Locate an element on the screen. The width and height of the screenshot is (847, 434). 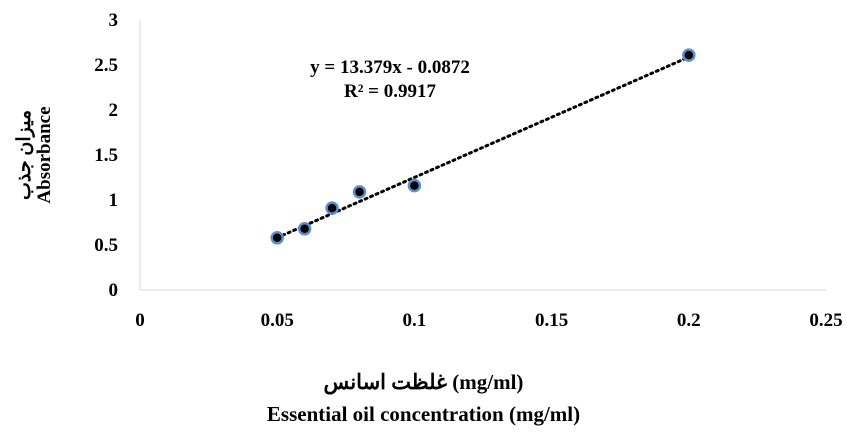
x-tick-label: 0.15 is located at coordinates (551, 320).